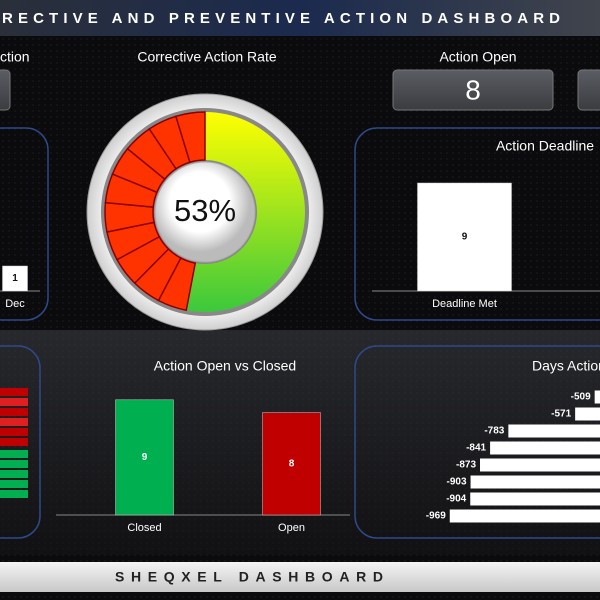 The height and width of the screenshot is (600, 600). Describe the element at coordinates (545, 146) in the screenshot. I see `chart-title: Action Deadline` at that location.